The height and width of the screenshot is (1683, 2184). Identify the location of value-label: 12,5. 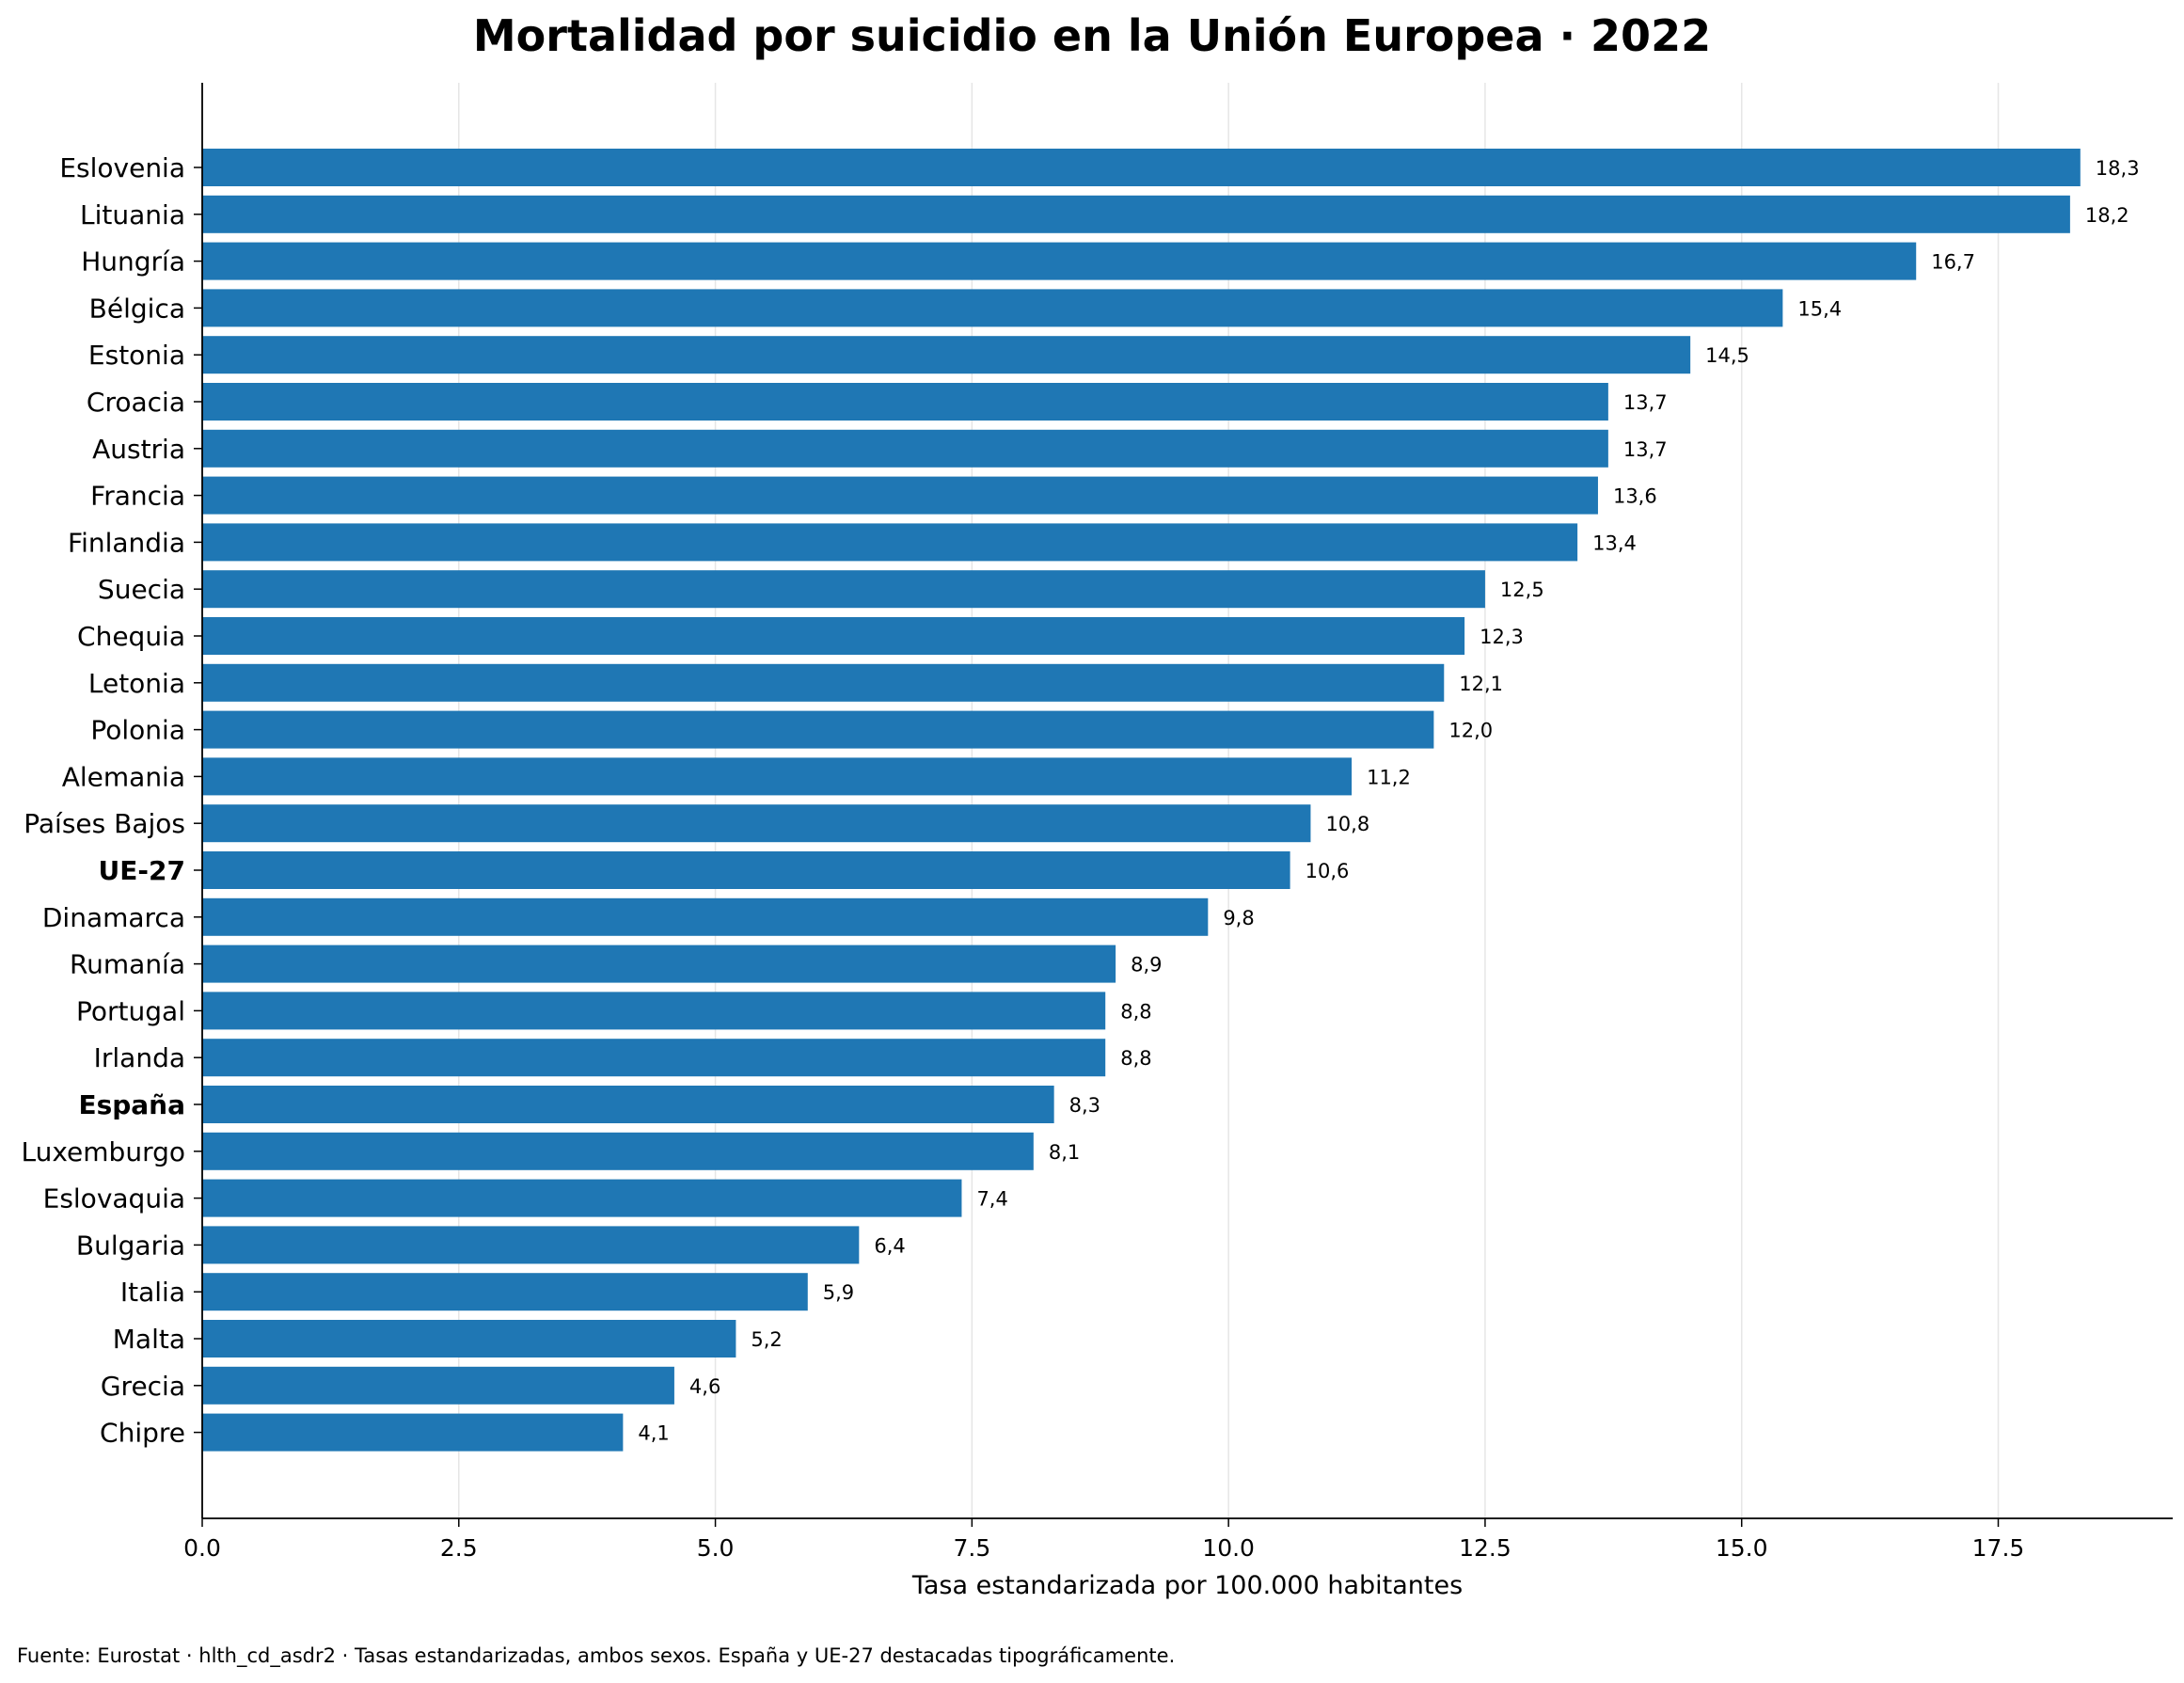
(1522, 590).